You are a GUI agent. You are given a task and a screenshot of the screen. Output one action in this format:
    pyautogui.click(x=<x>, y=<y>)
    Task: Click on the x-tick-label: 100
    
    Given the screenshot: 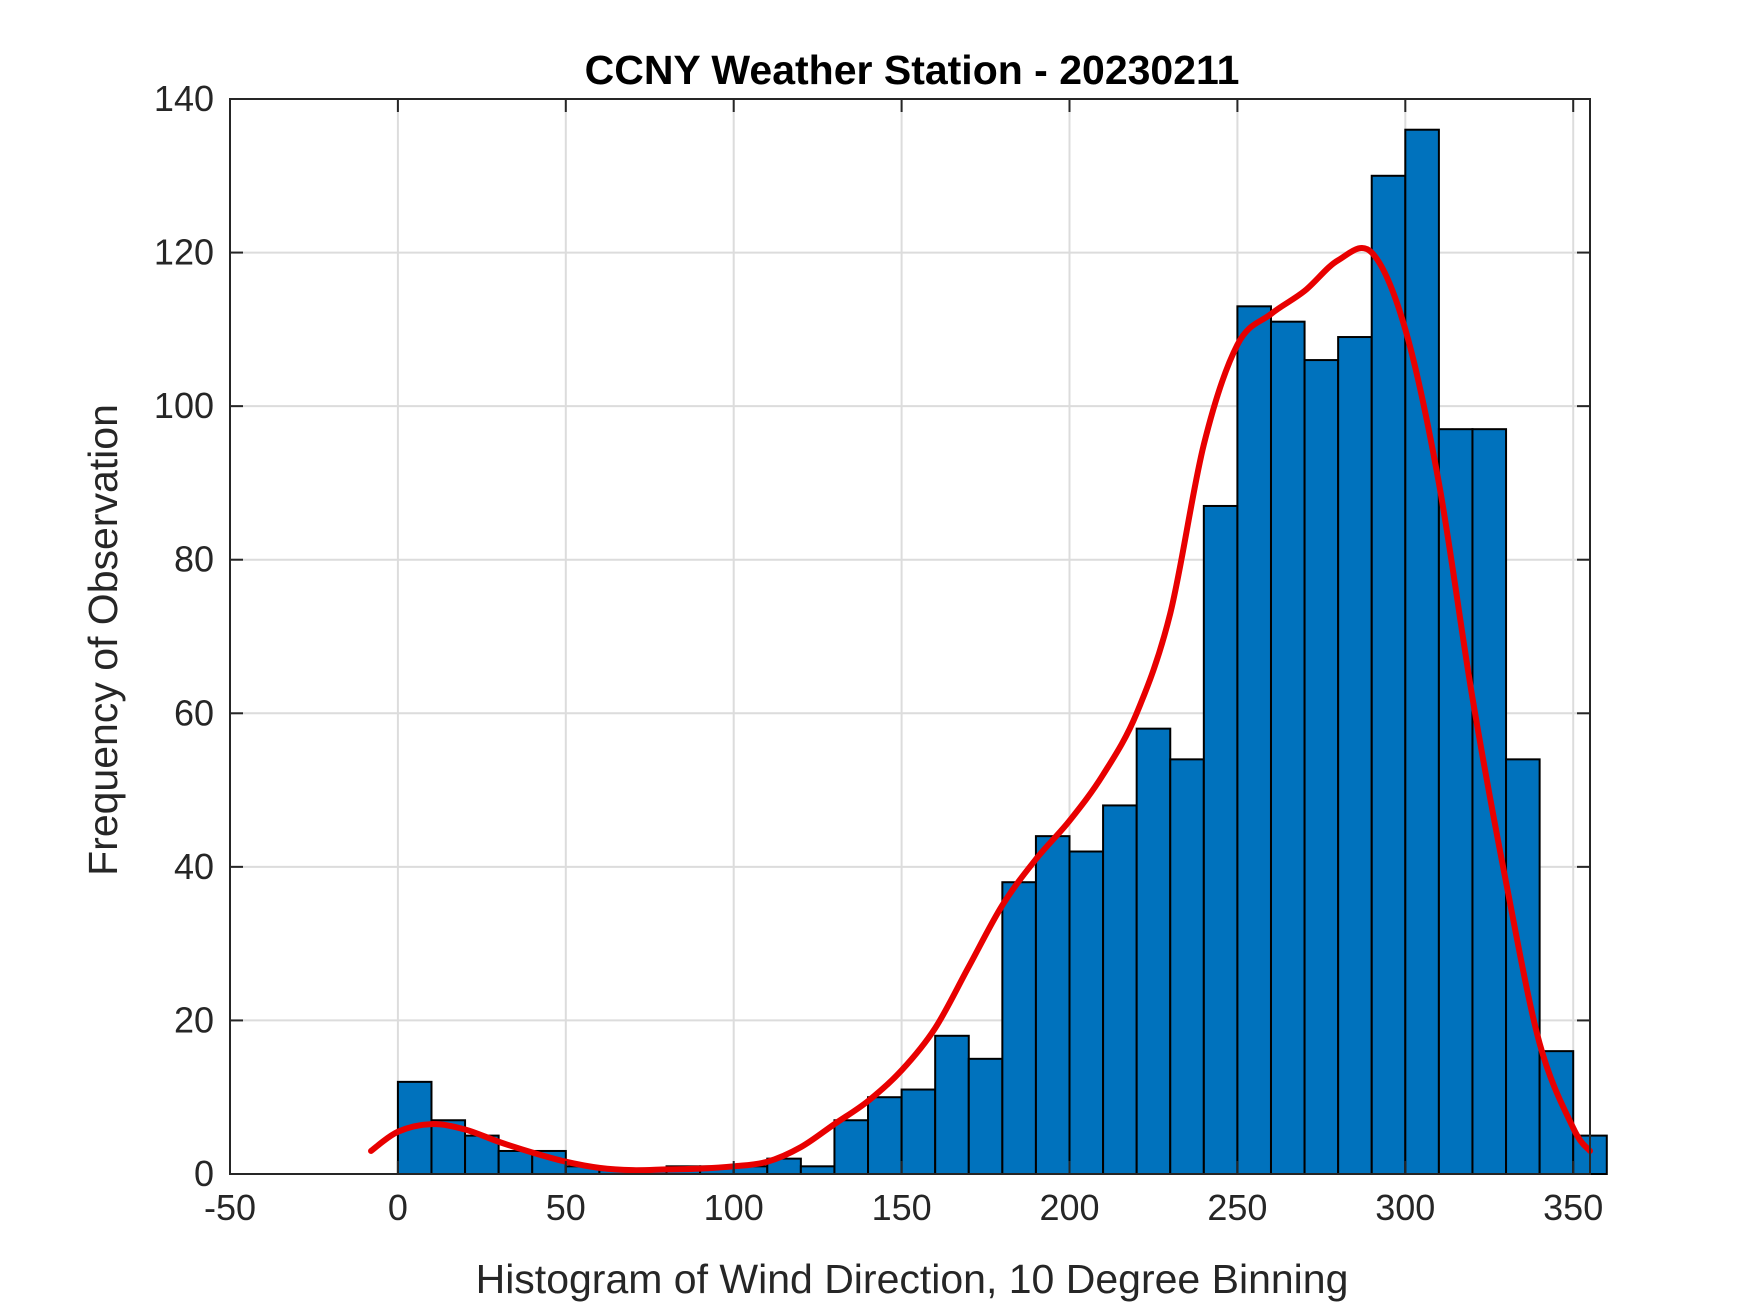 What is the action you would take?
    pyautogui.click(x=734, y=1207)
    